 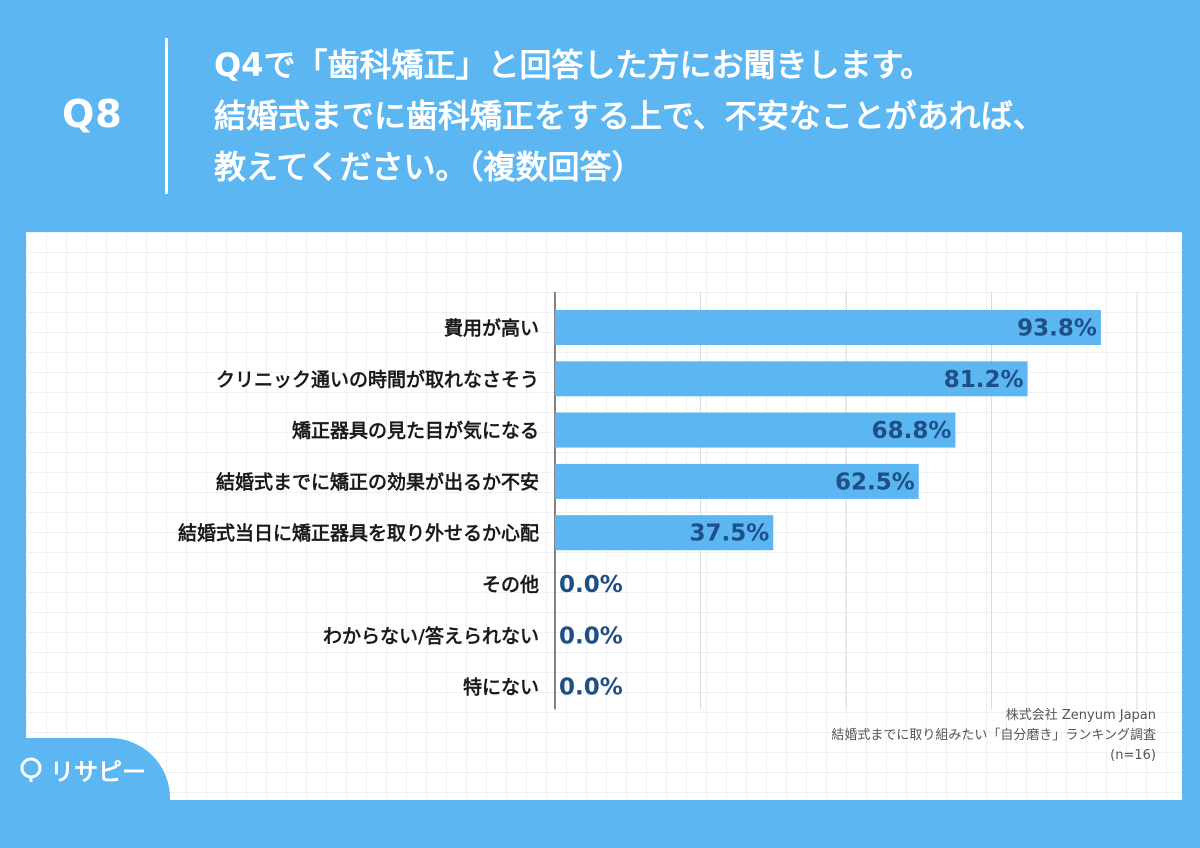 I want to click on data-label: 62.5%, so click(x=875, y=482).